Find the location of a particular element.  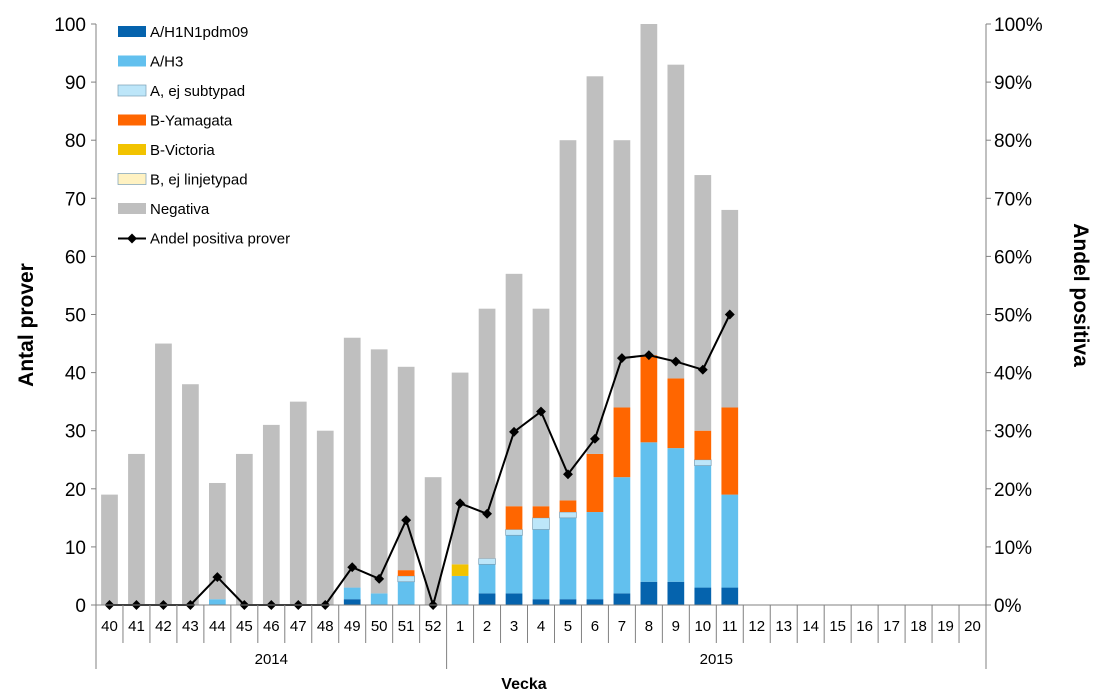

x-tick-label: 2 is located at coordinates (487, 626).